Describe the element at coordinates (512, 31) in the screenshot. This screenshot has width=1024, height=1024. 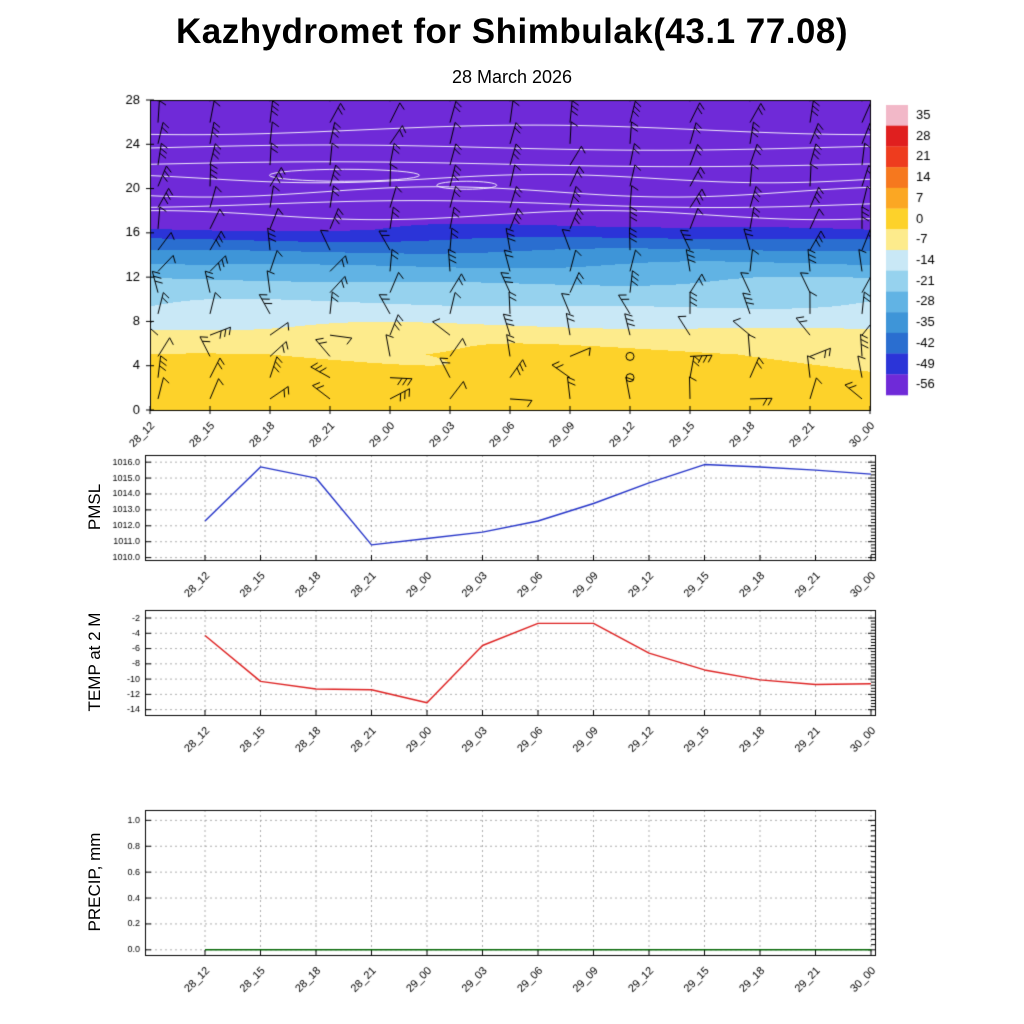
I see `page-title: Kazhydromet for Shimbulak(43.1 77.08)` at that location.